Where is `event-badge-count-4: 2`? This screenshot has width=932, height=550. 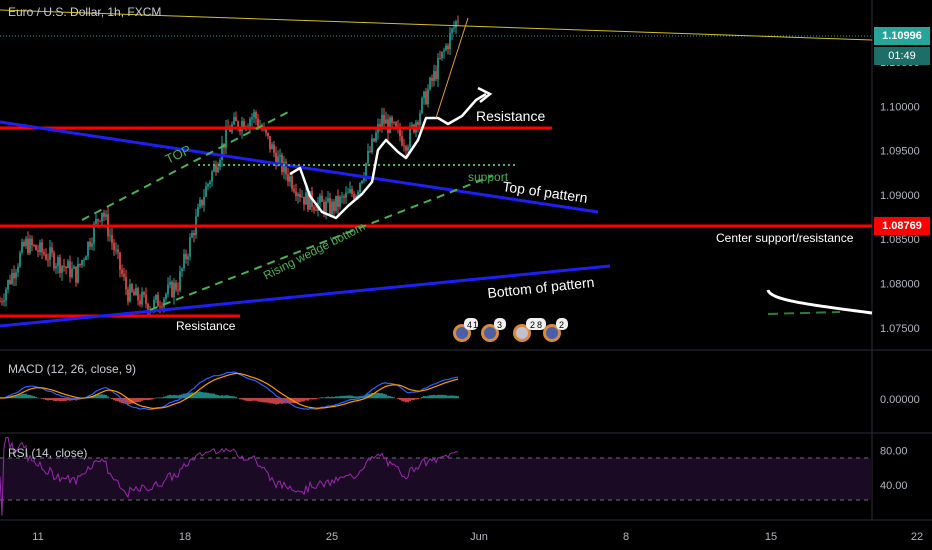 event-badge-count-4: 2 is located at coordinates (532, 325).